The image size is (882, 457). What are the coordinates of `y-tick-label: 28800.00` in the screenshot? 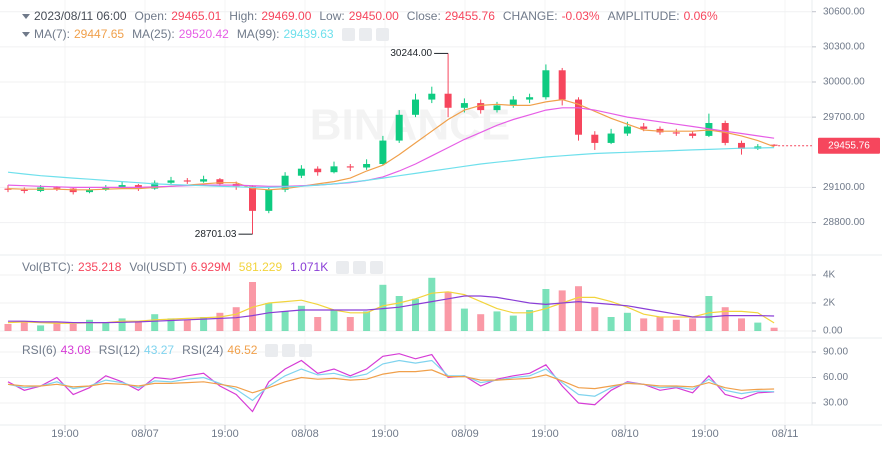 It's located at (844, 222).